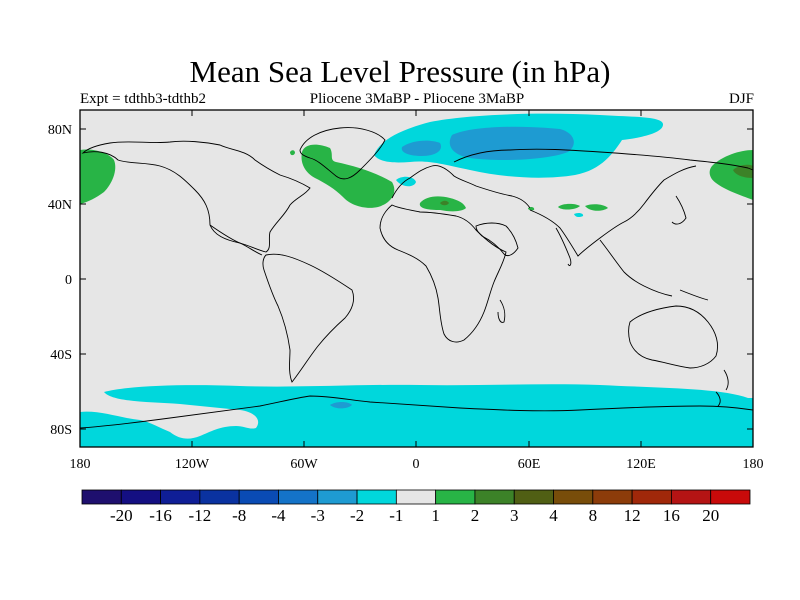  What do you see at coordinates (292, 153) in the screenshot?
I see `greenland-positive-patch` at bounding box center [292, 153].